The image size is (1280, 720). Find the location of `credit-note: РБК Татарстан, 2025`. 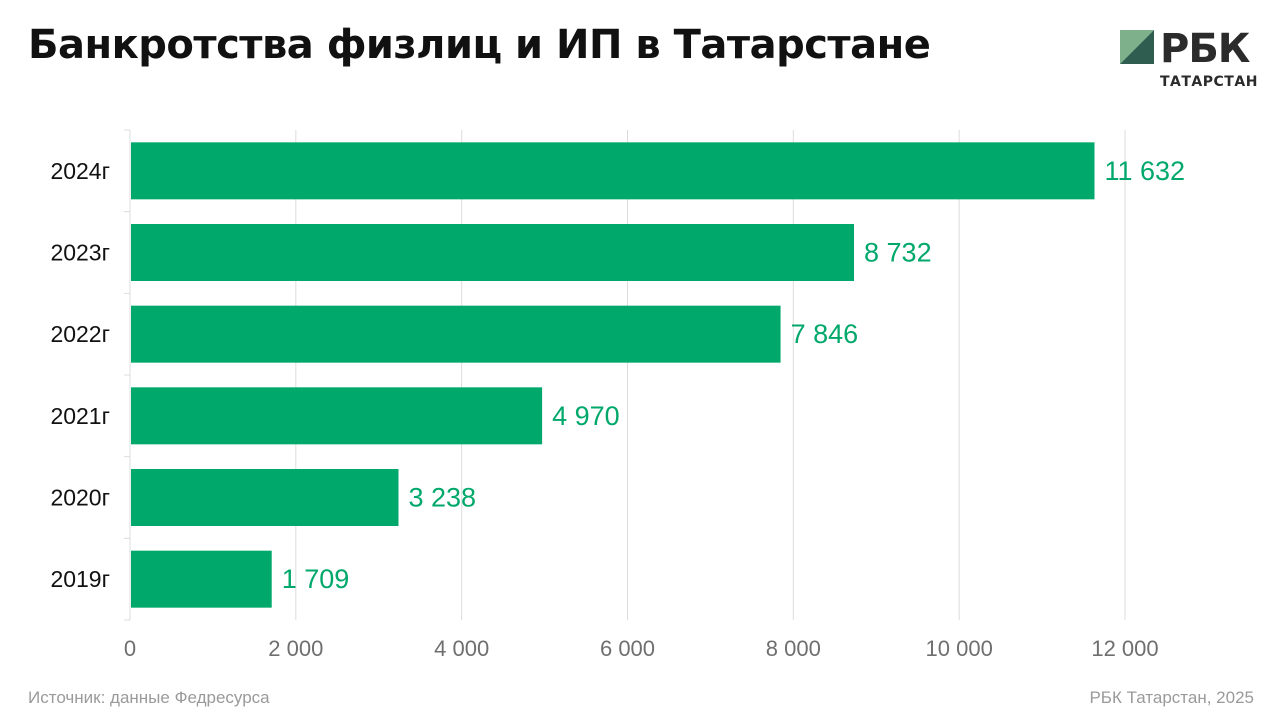

credit-note: РБК Татарстан, 2025 is located at coordinates (1171, 697).